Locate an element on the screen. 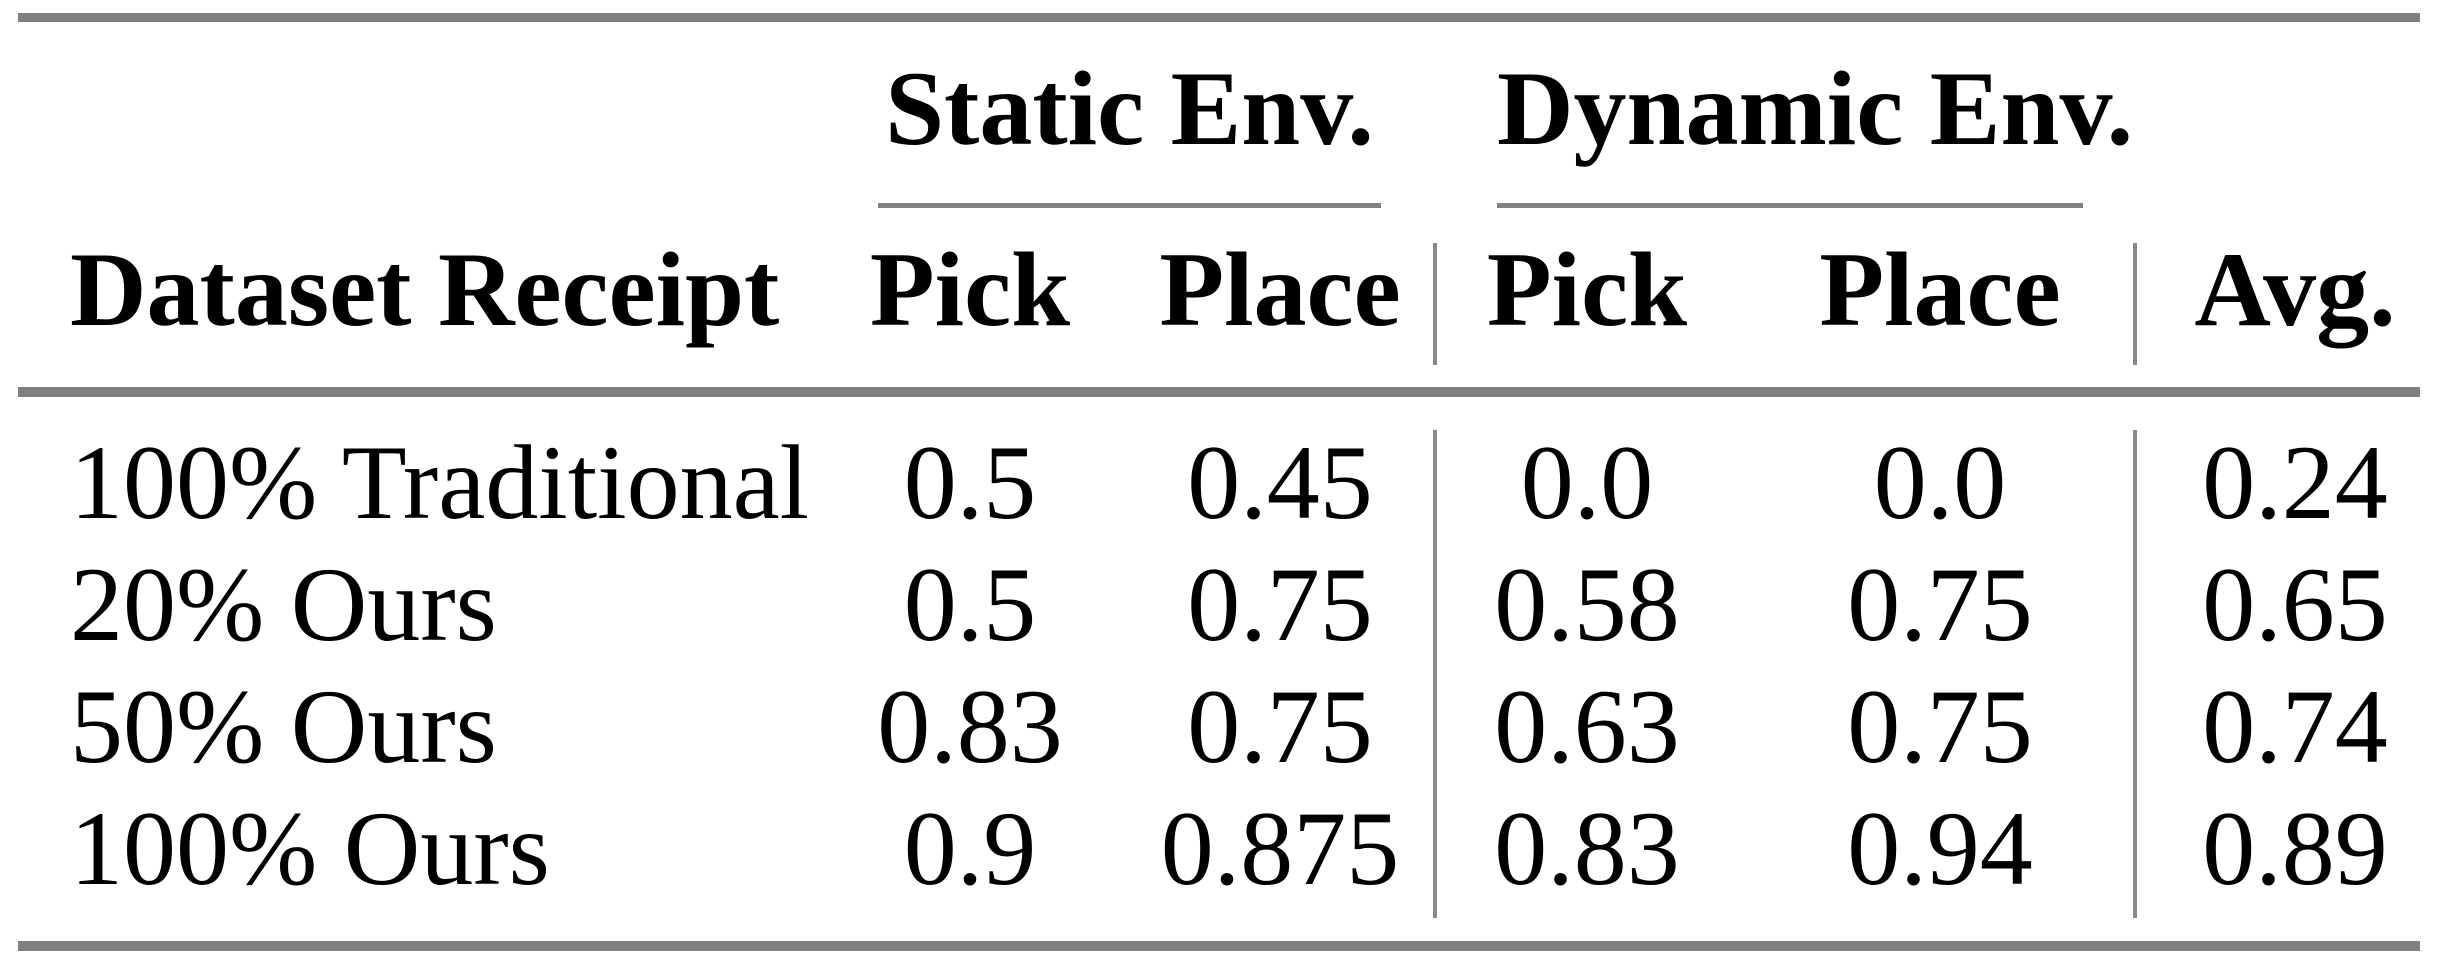 The image size is (2440, 966). column-header-static-pick: Pick is located at coordinates (970, 289).